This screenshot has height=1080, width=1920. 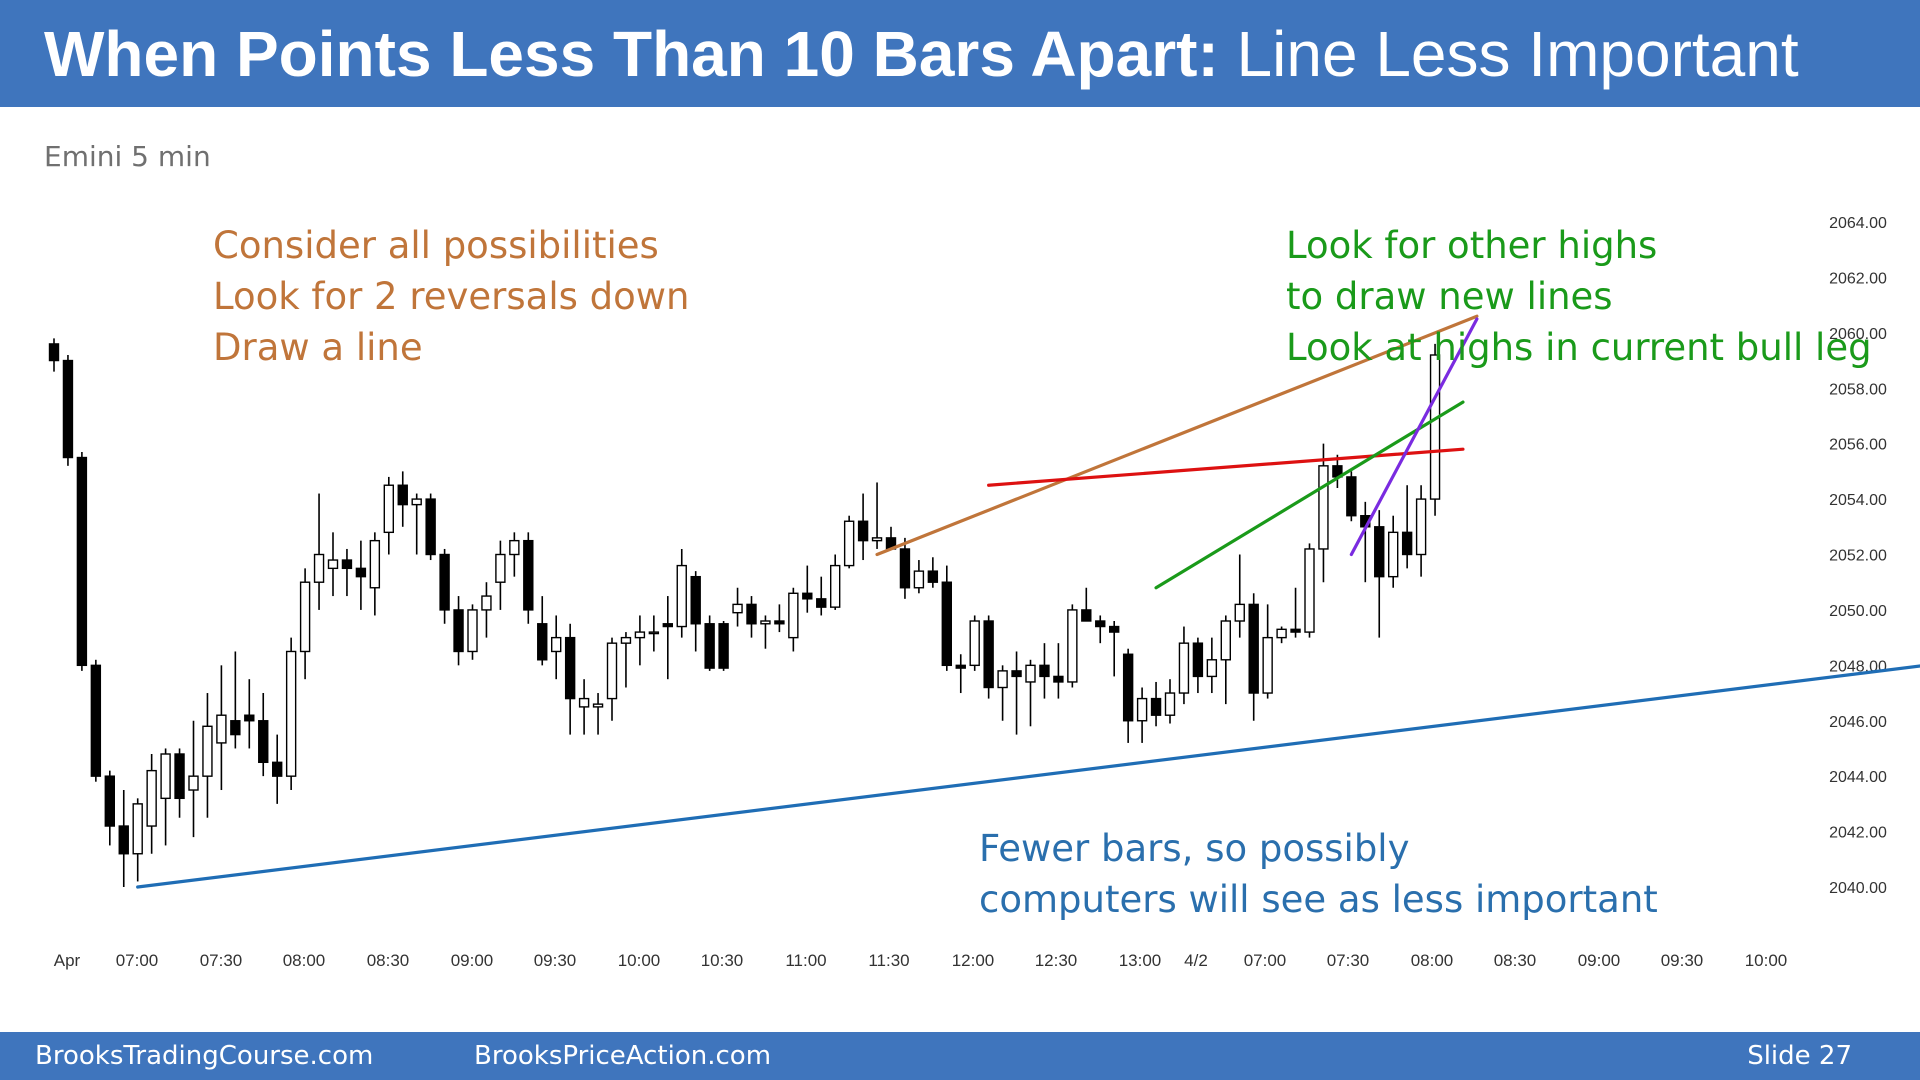 I want to click on x-tick-label: 07:00, so click(x=1265, y=960).